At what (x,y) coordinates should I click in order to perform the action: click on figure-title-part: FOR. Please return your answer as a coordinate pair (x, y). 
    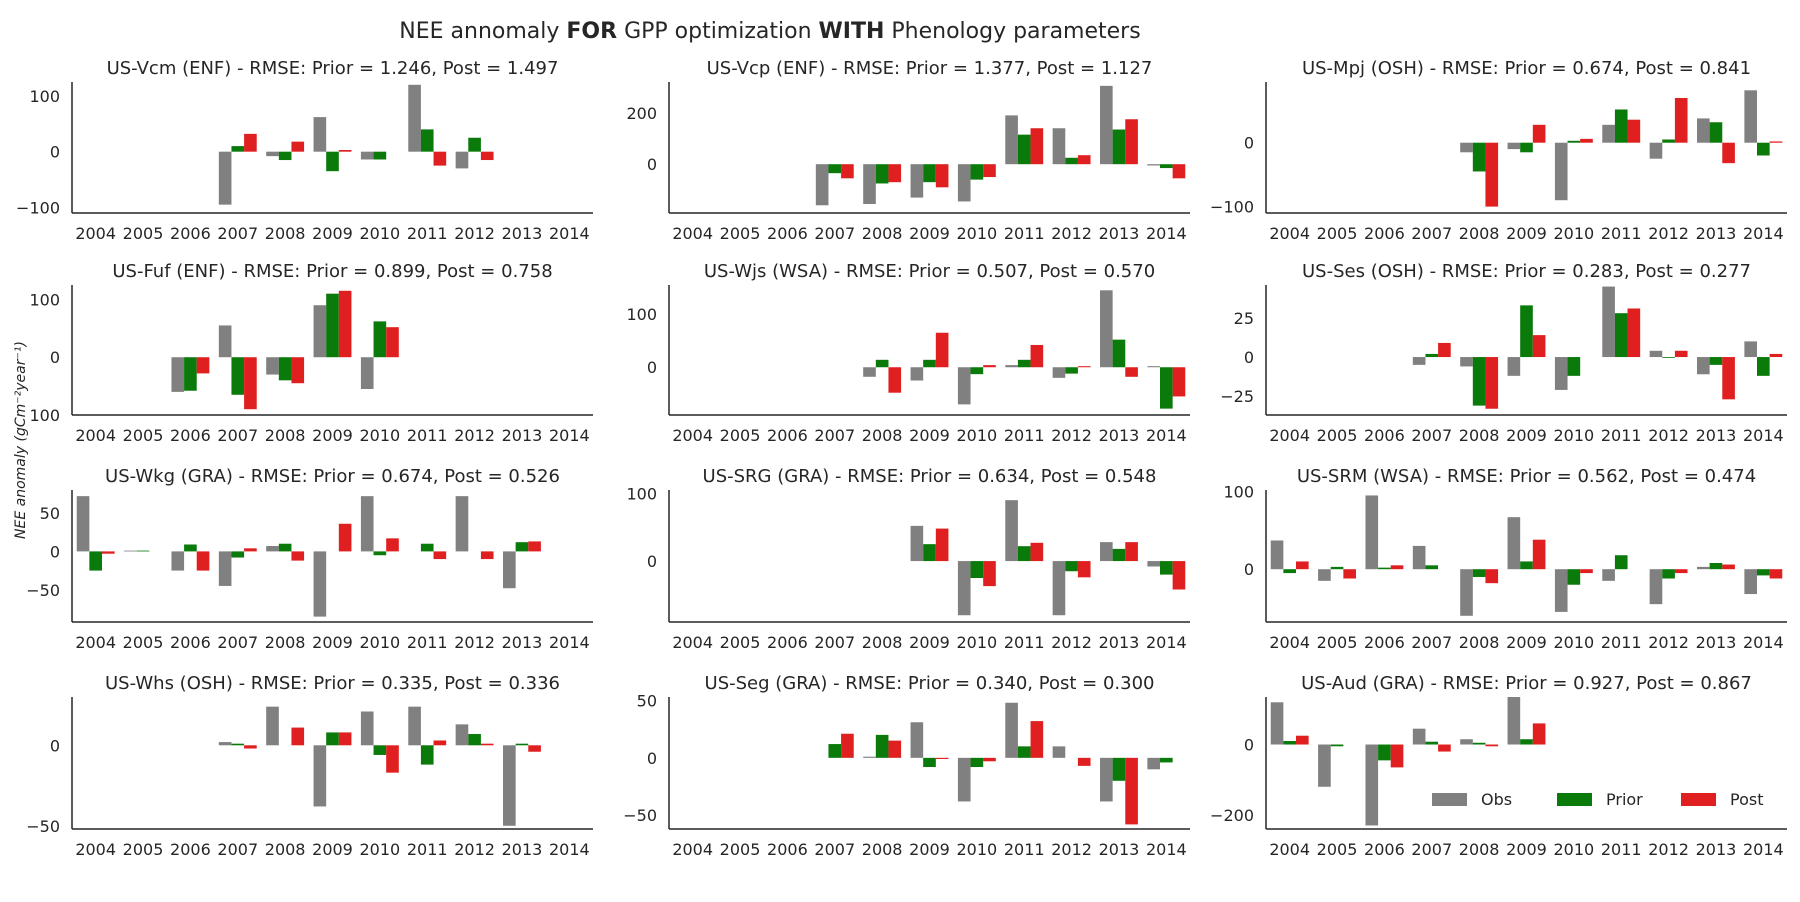
    Looking at the image, I should click on (591, 31).